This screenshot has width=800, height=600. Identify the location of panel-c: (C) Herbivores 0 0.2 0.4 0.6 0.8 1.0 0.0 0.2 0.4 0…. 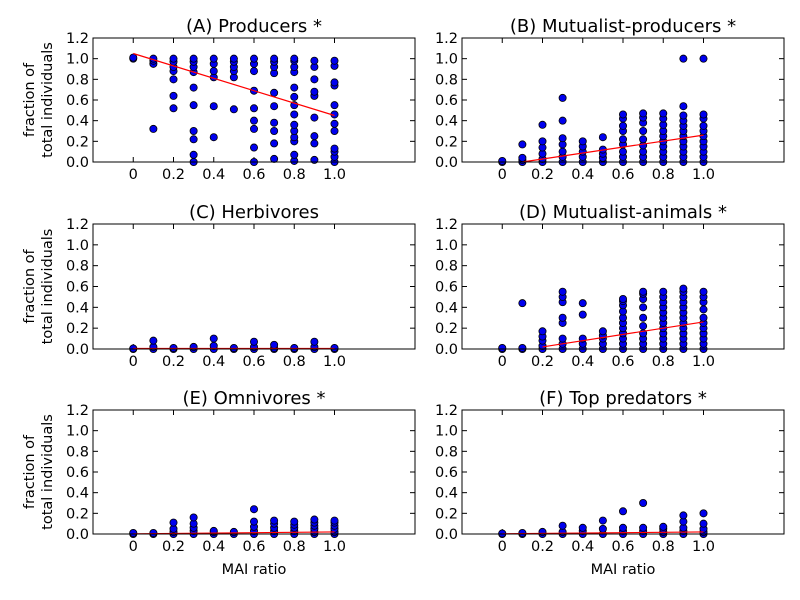
(219, 286).